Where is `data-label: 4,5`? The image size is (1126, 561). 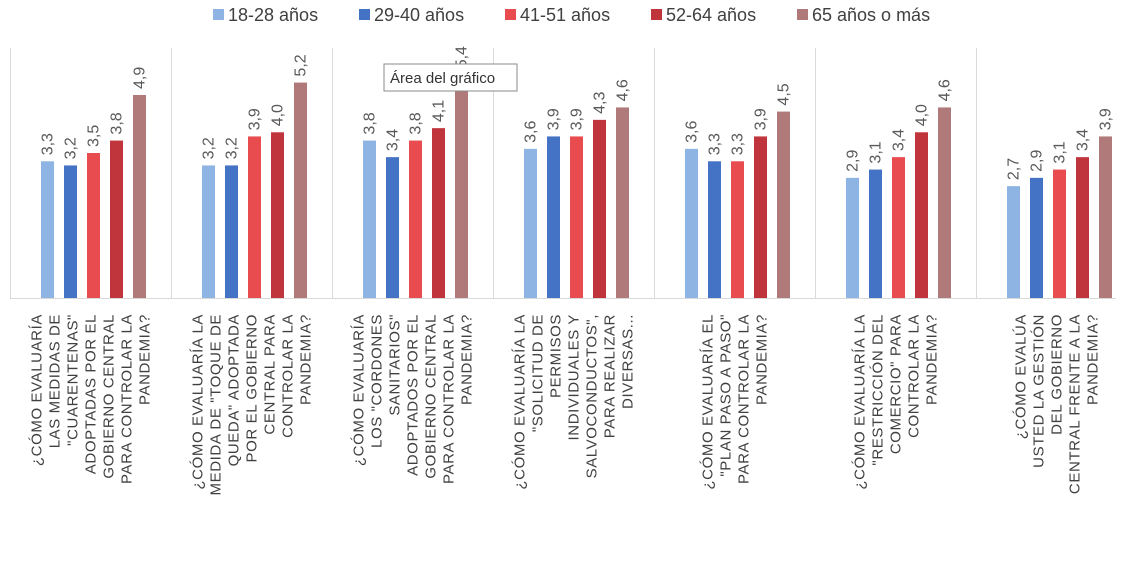 data-label: 4,5 is located at coordinates (784, 94).